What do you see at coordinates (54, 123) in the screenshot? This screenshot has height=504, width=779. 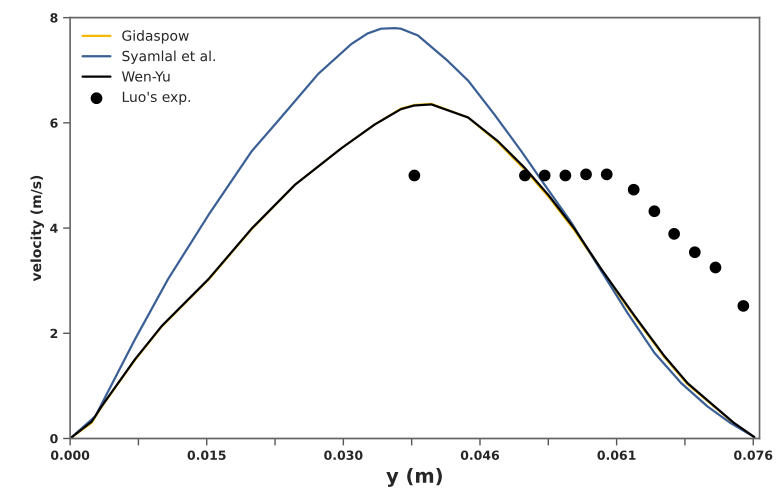 I see `y-tick-label: 6` at bounding box center [54, 123].